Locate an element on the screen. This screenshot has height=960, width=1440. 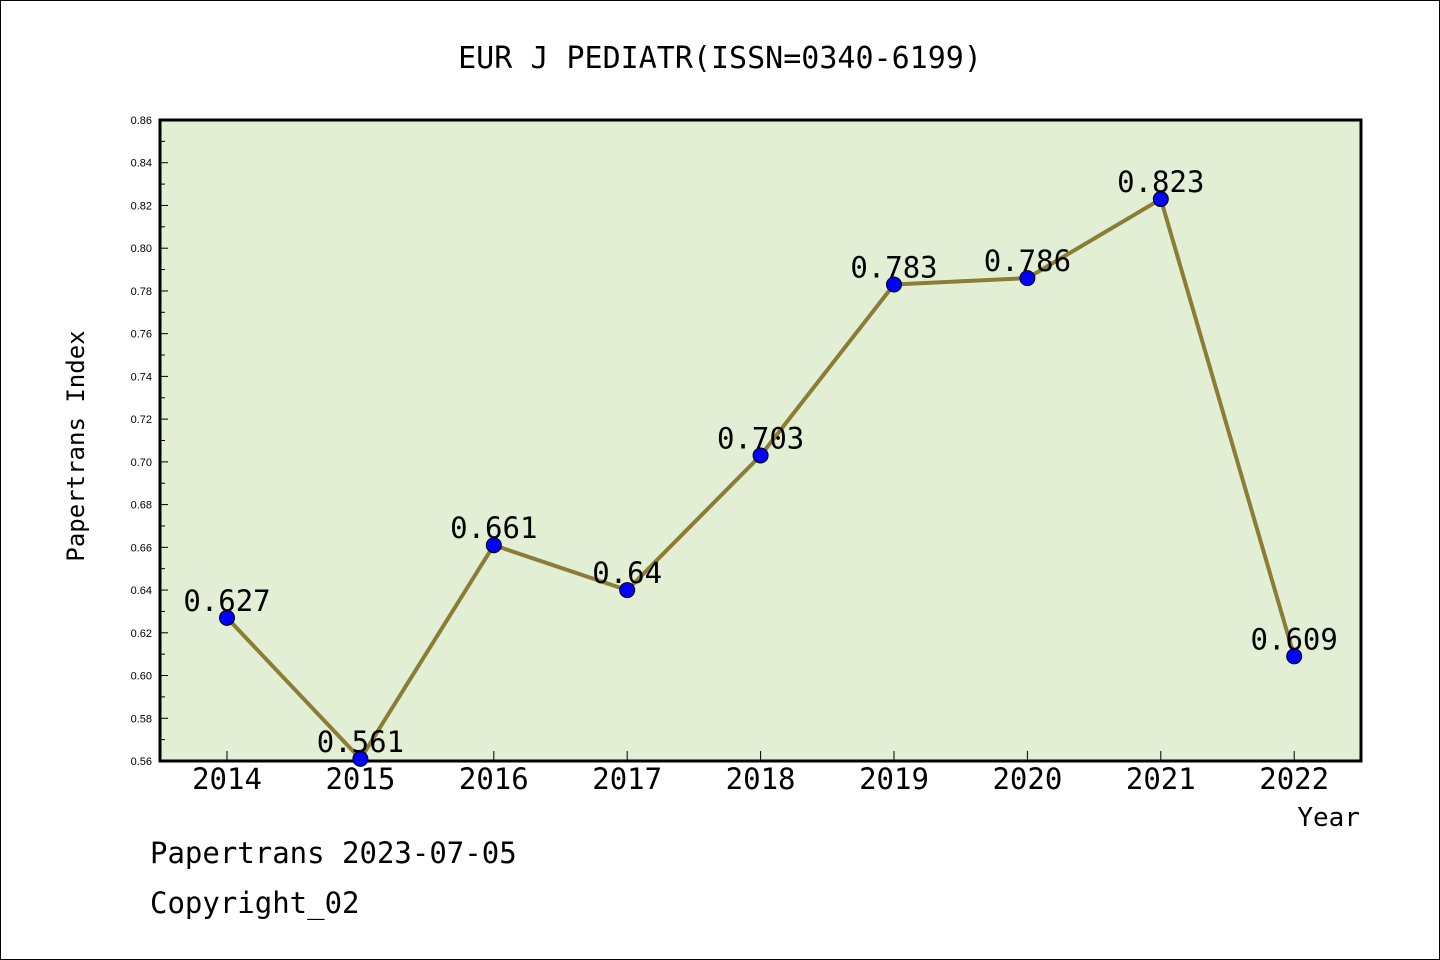
x-tick-label: 2020 is located at coordinates (1027, 779).